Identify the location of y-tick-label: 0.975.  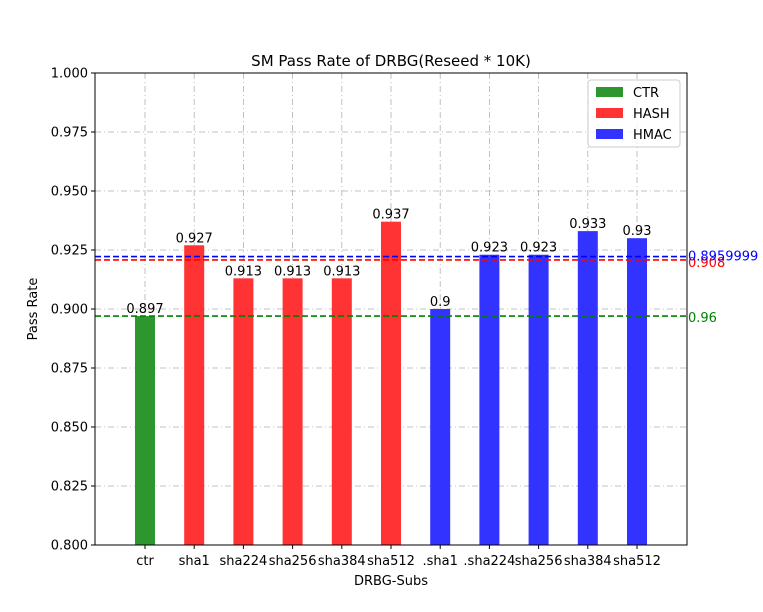
(69, 133).